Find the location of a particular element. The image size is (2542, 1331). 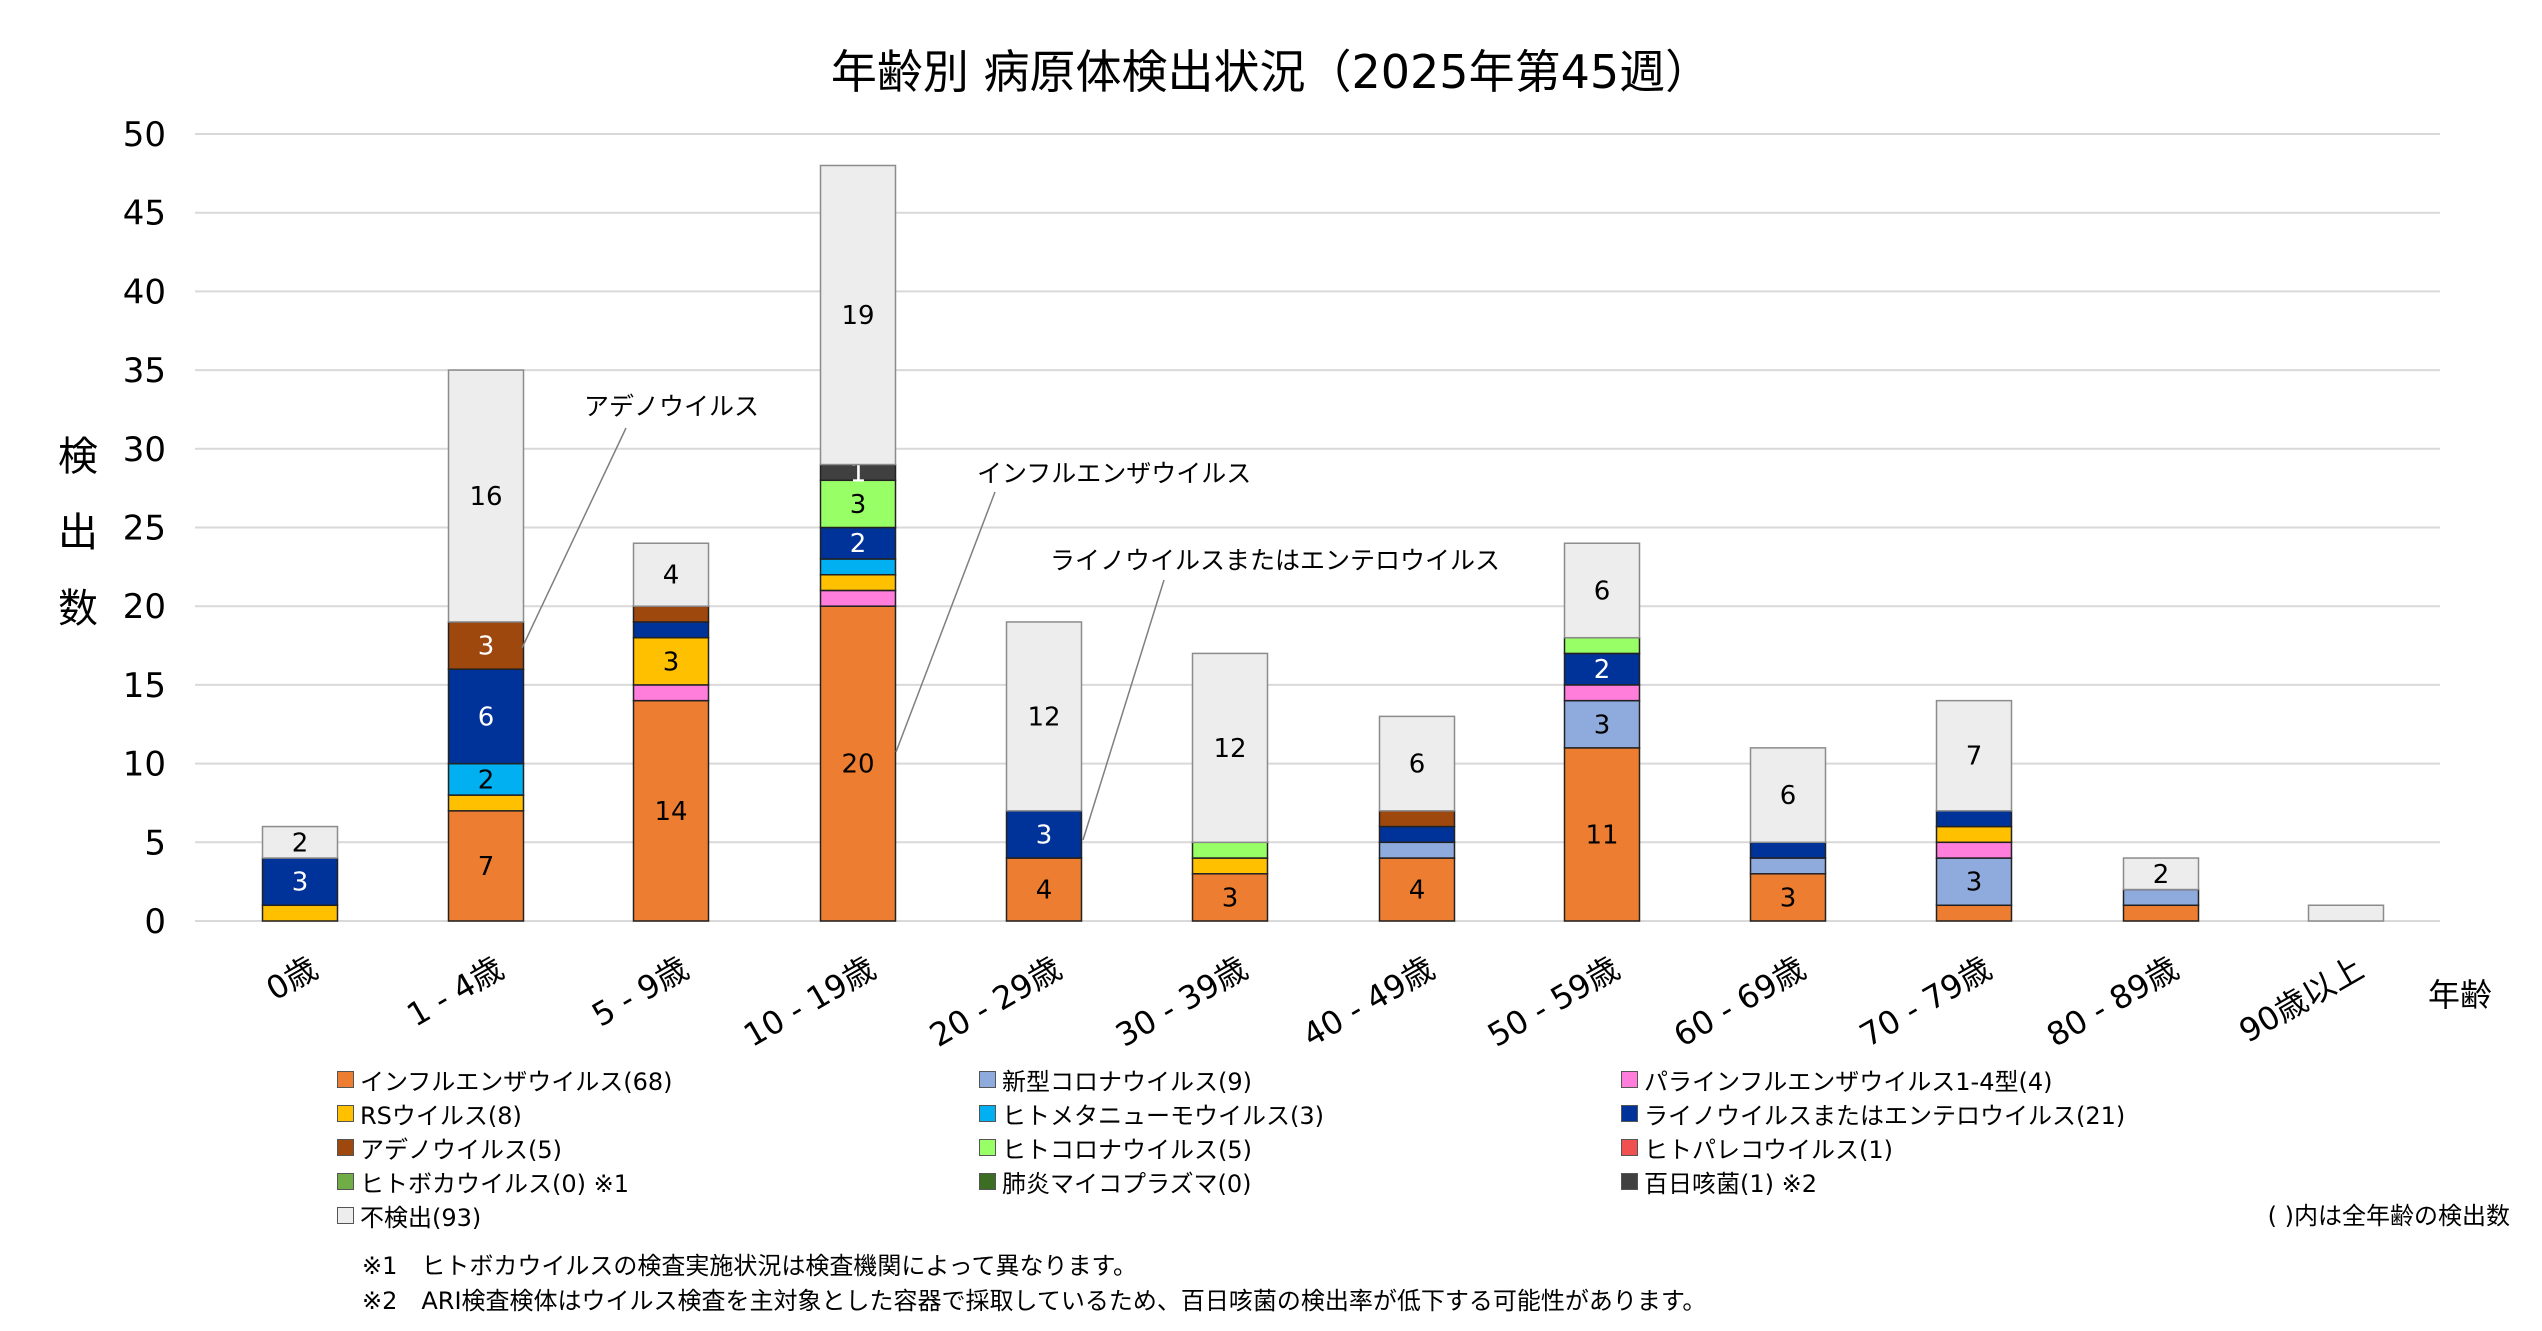

y-axis-ticks: 0 5 10 15 20 25 30 35 40 45 50 is located at coordinates (144, 528).